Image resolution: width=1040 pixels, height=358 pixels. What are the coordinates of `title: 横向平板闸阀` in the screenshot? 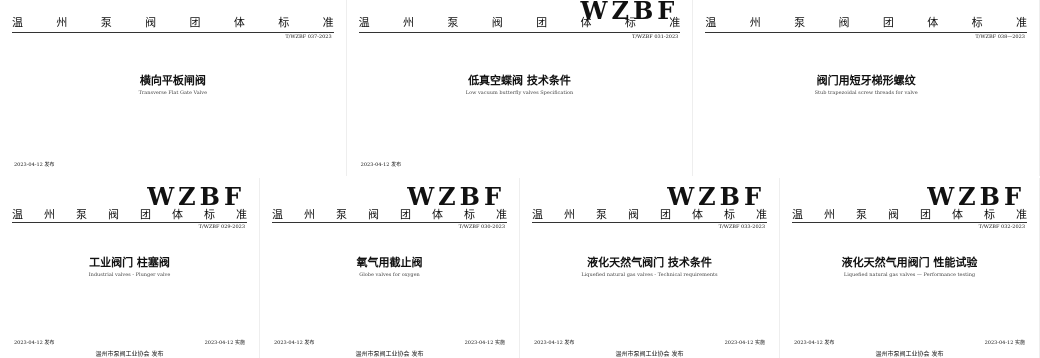 It's located at (172, 80).